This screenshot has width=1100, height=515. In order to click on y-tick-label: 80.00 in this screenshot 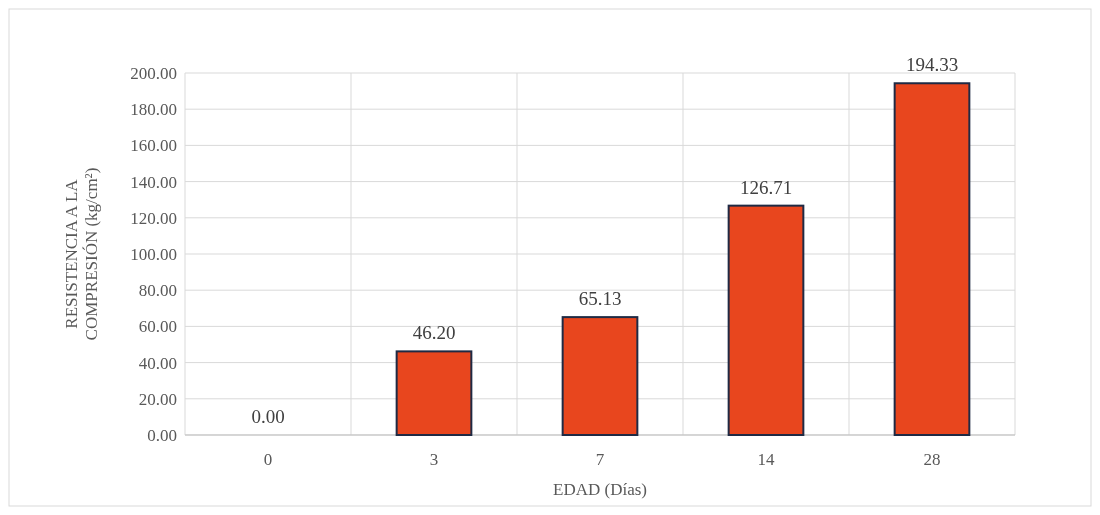, I will do `click(157, 291)`.